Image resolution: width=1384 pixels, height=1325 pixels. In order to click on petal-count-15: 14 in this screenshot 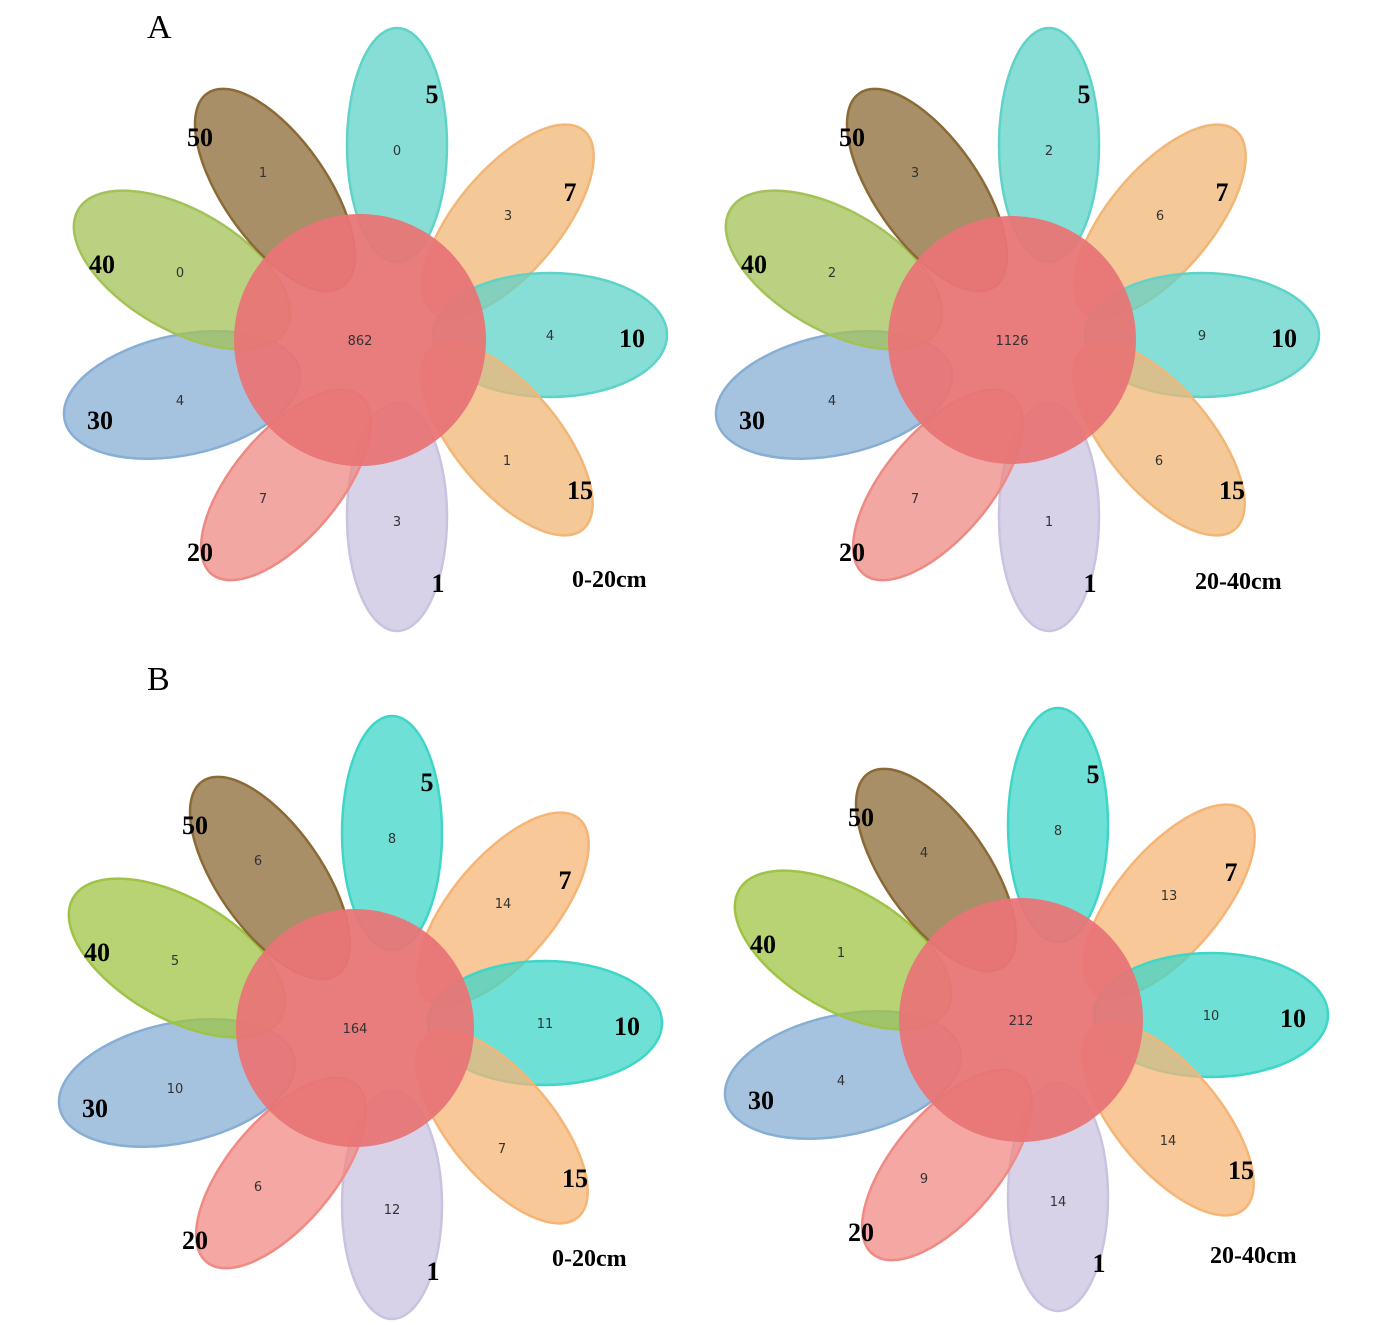, I will do `click(1168, 1141)`.